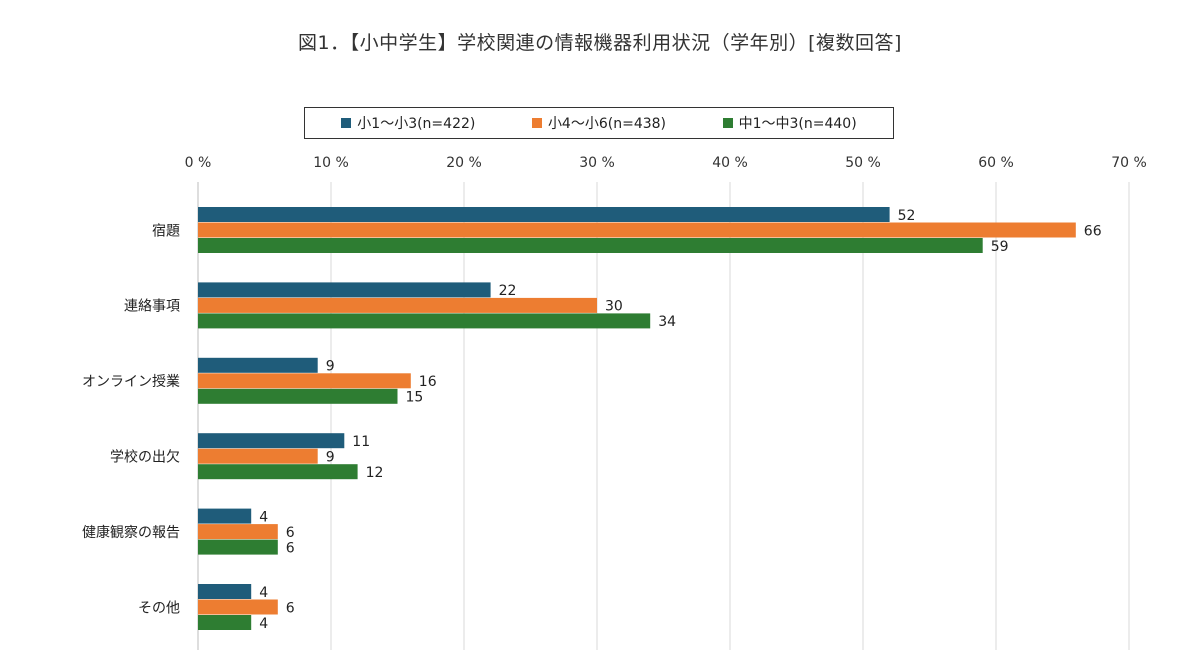 The width and height of the screenshot is (1200, 669). I want to click on legend-item-series-2: 小4〜小6(n=438), so click(599, 123).